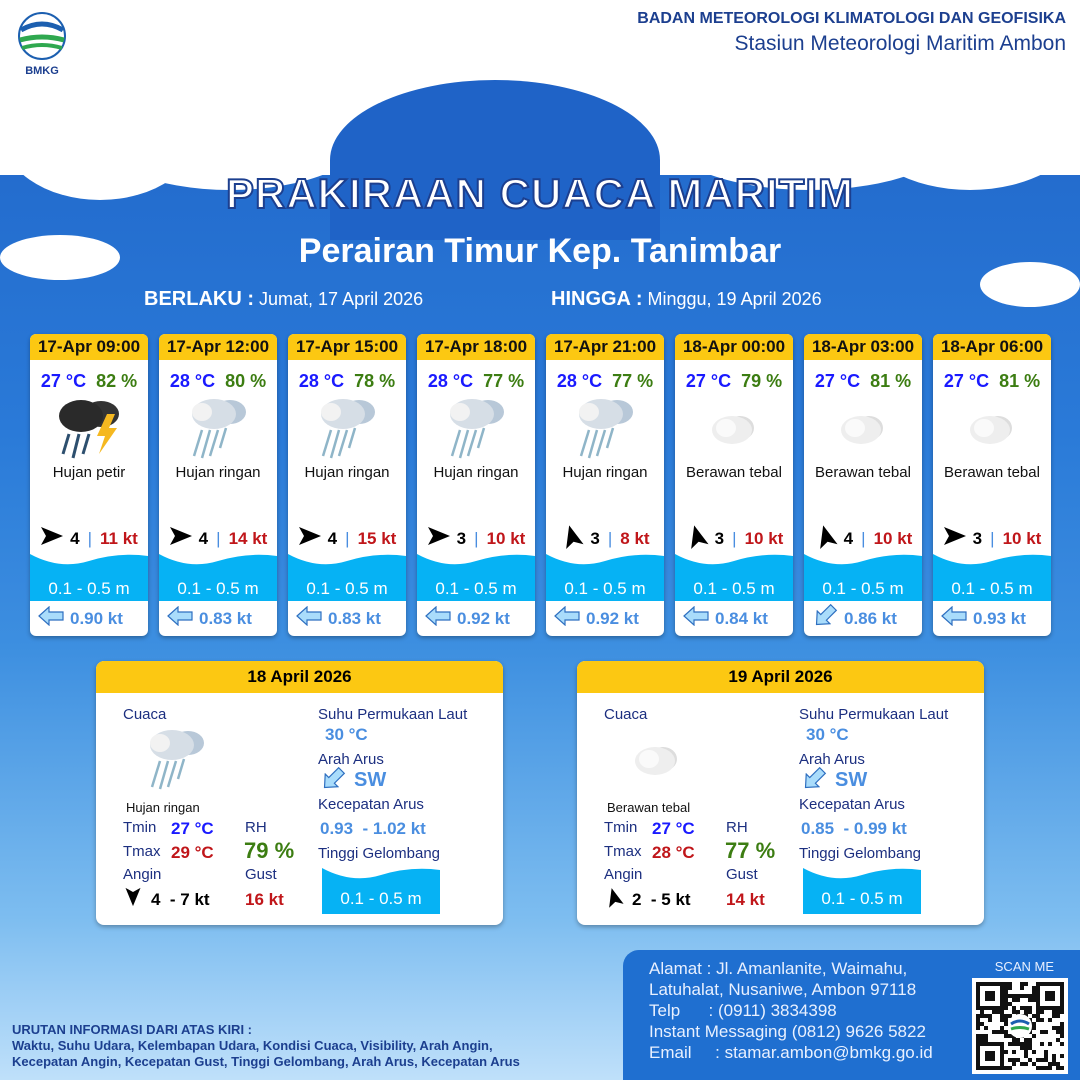 This screenshot has width=1080, height=1080. Describe the element at coordinates (742, 874) in the screenshot. I see `gust-label: Gust` at that location.